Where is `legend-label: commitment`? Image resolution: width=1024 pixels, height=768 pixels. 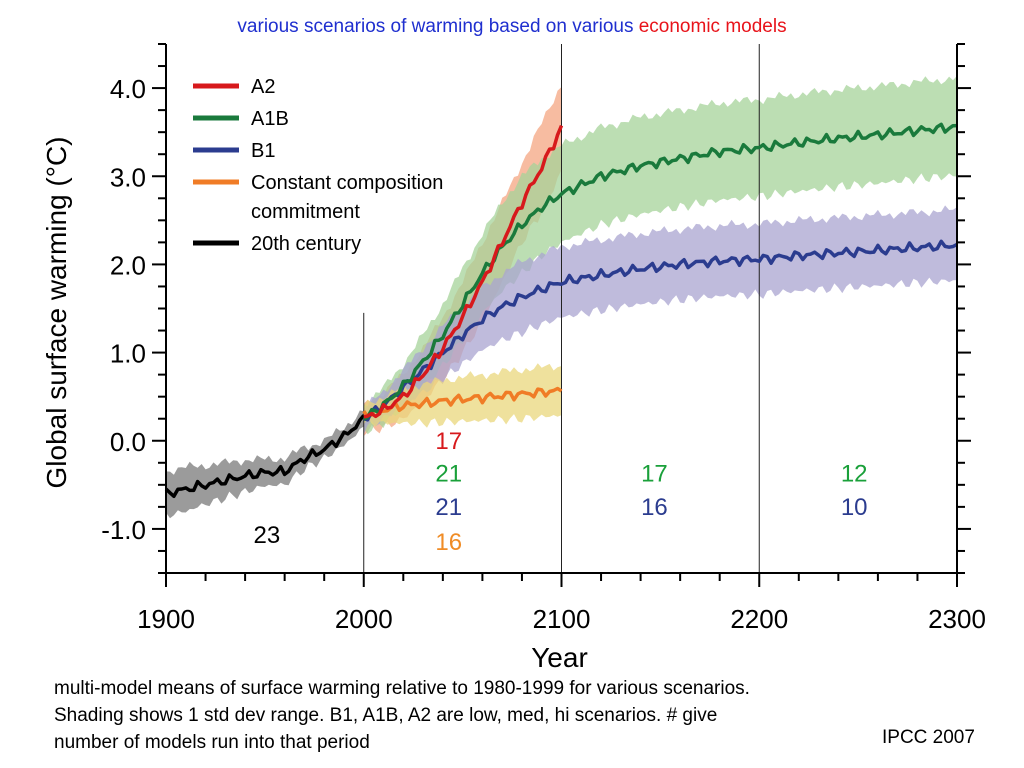 legend-label: commitment is located at coordinates (305, 212).